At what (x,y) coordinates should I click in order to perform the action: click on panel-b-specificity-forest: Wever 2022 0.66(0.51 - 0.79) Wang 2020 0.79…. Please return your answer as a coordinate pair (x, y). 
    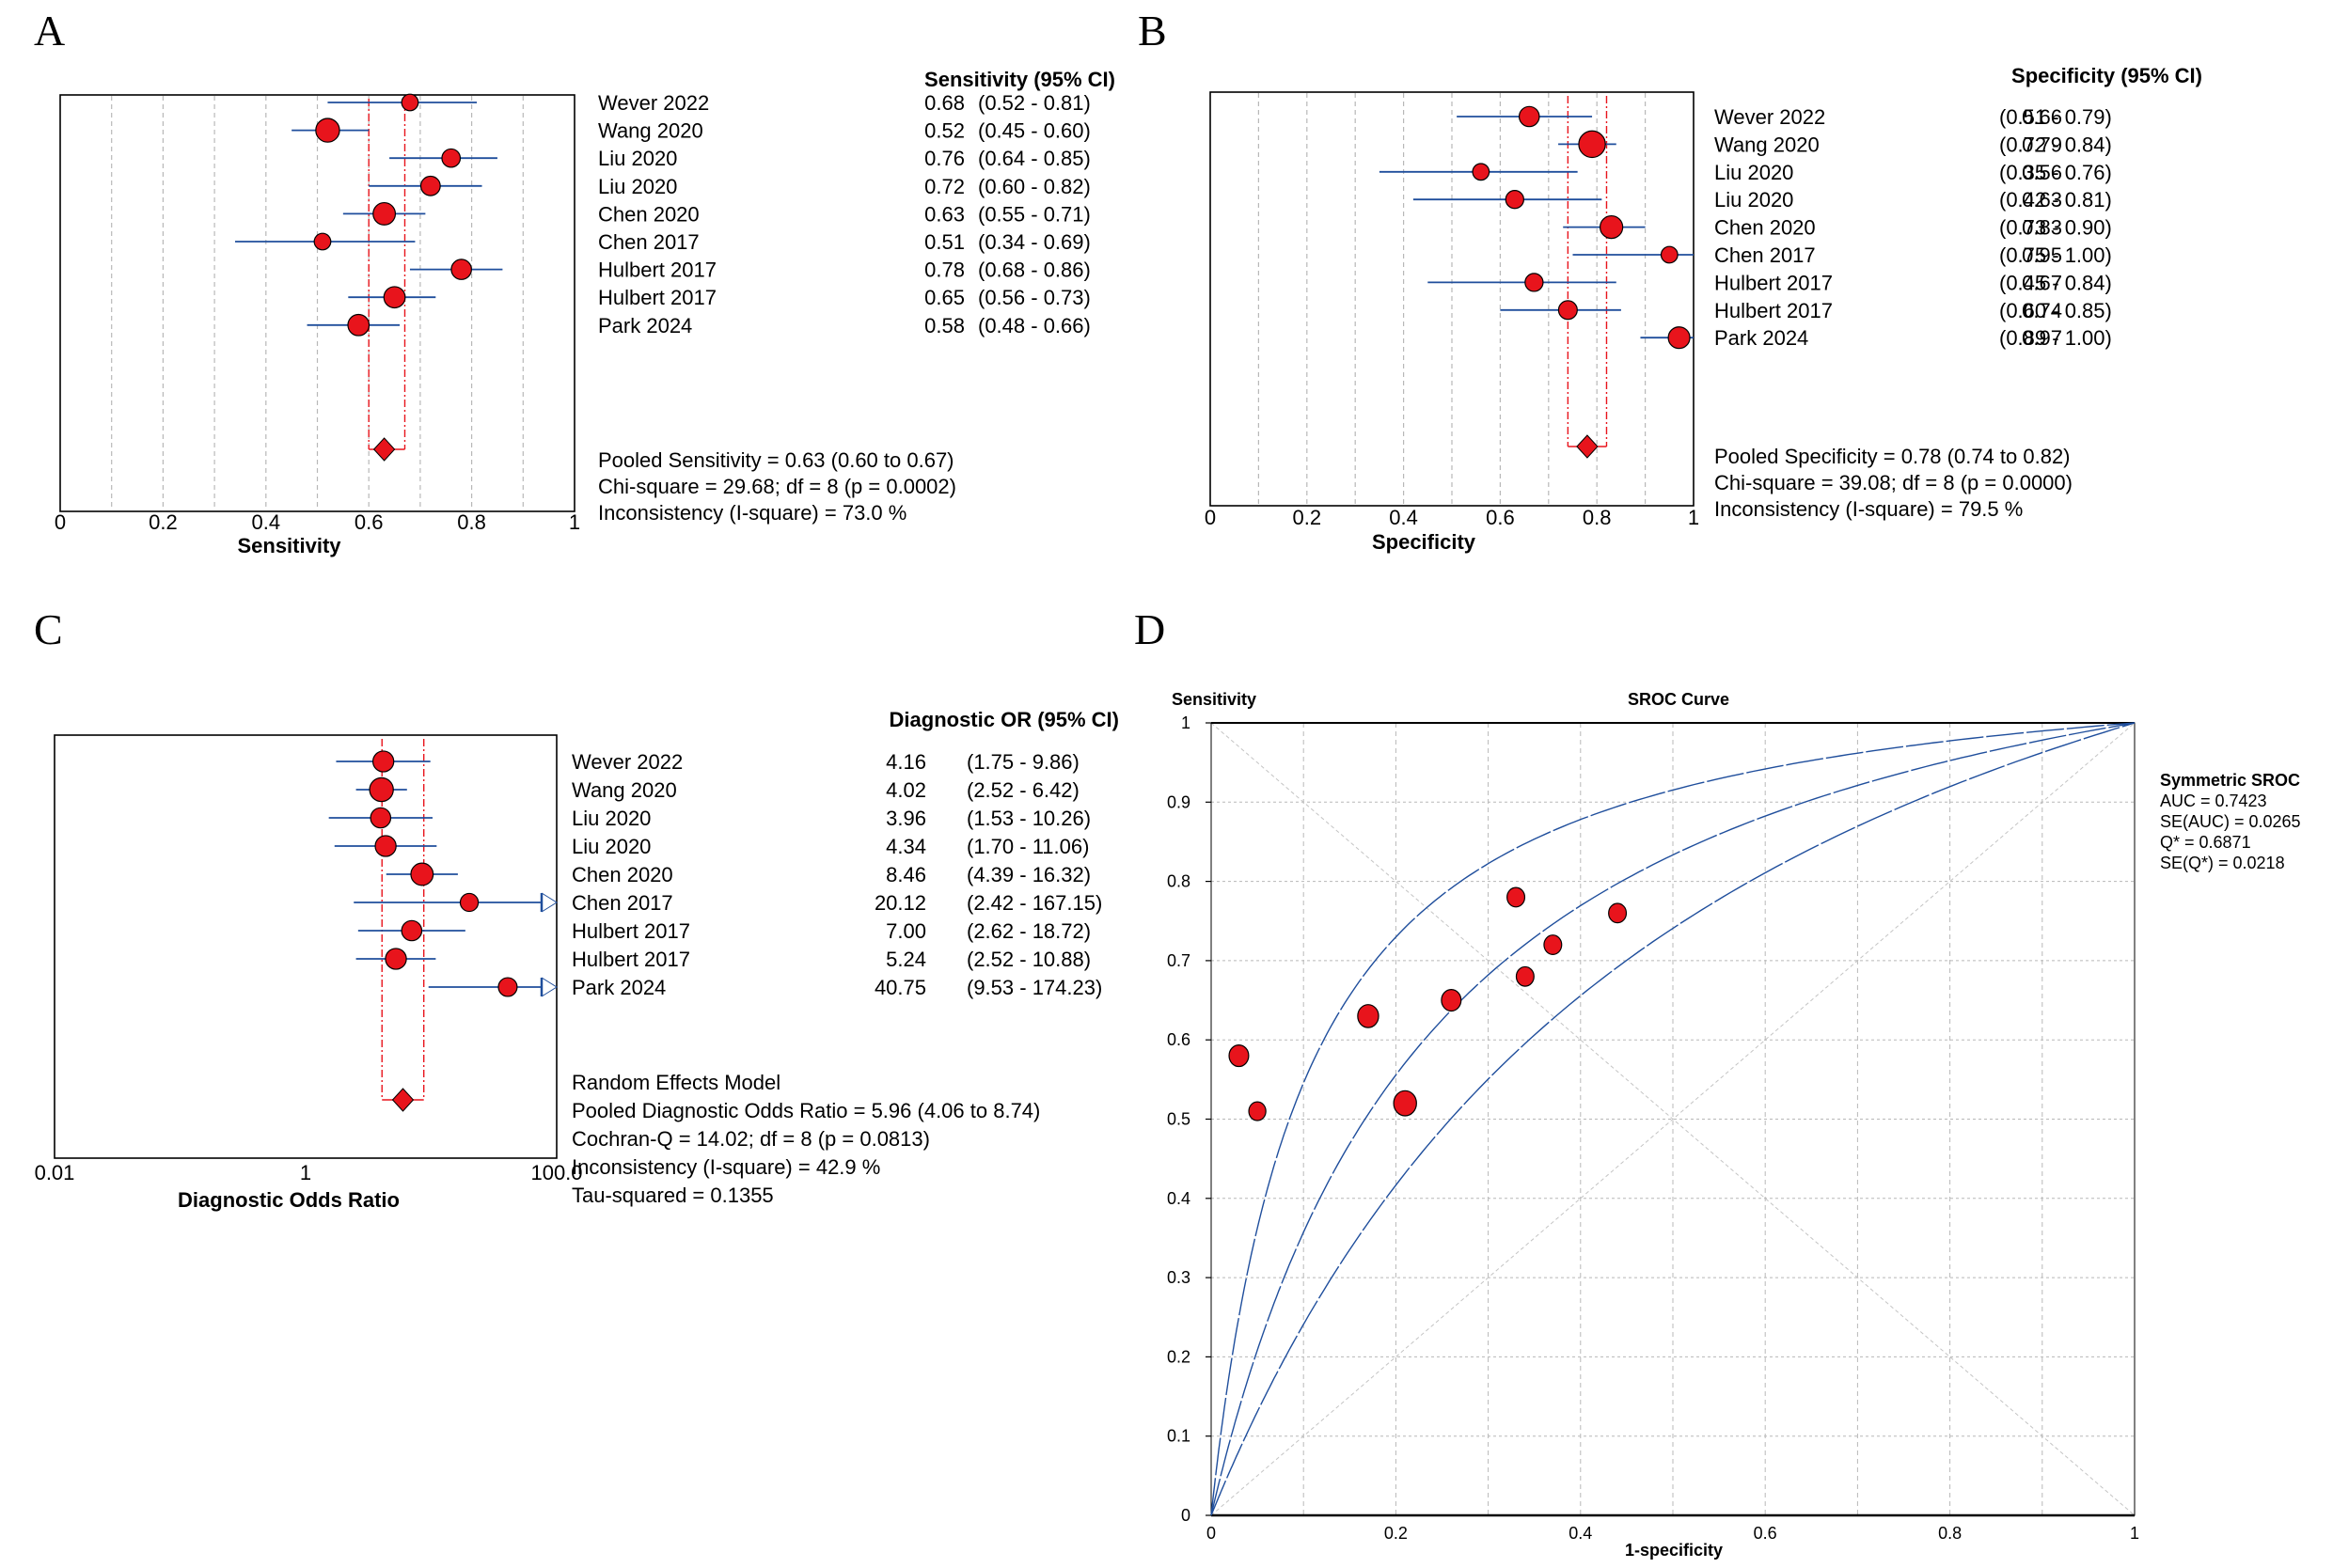
    Looking at the image, I should click on (1703, 309).